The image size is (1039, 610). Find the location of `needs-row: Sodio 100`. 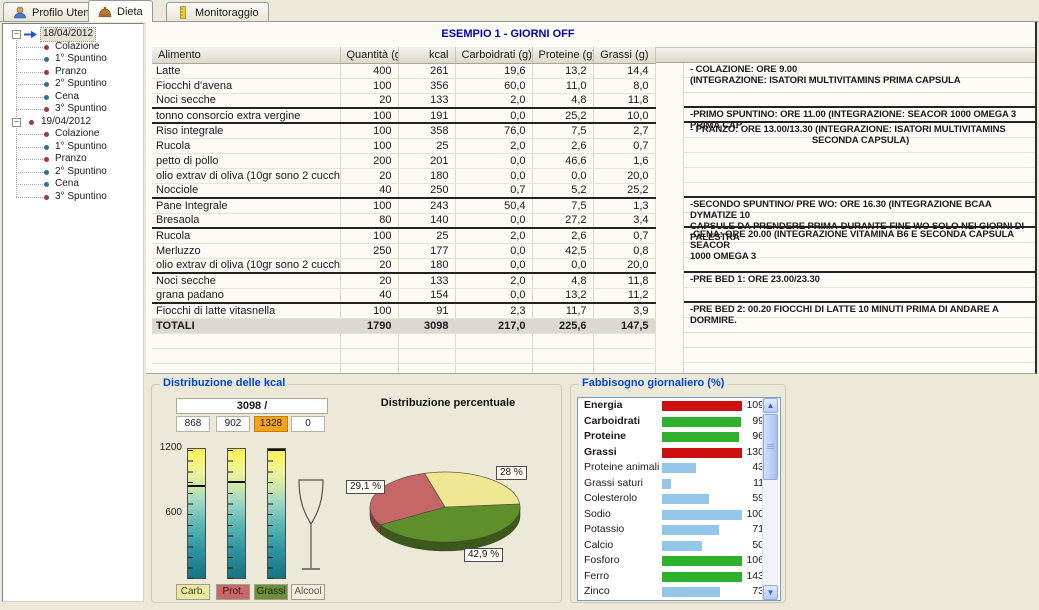

needs-row: Sodio 100 is located at coordinates (679, 515).